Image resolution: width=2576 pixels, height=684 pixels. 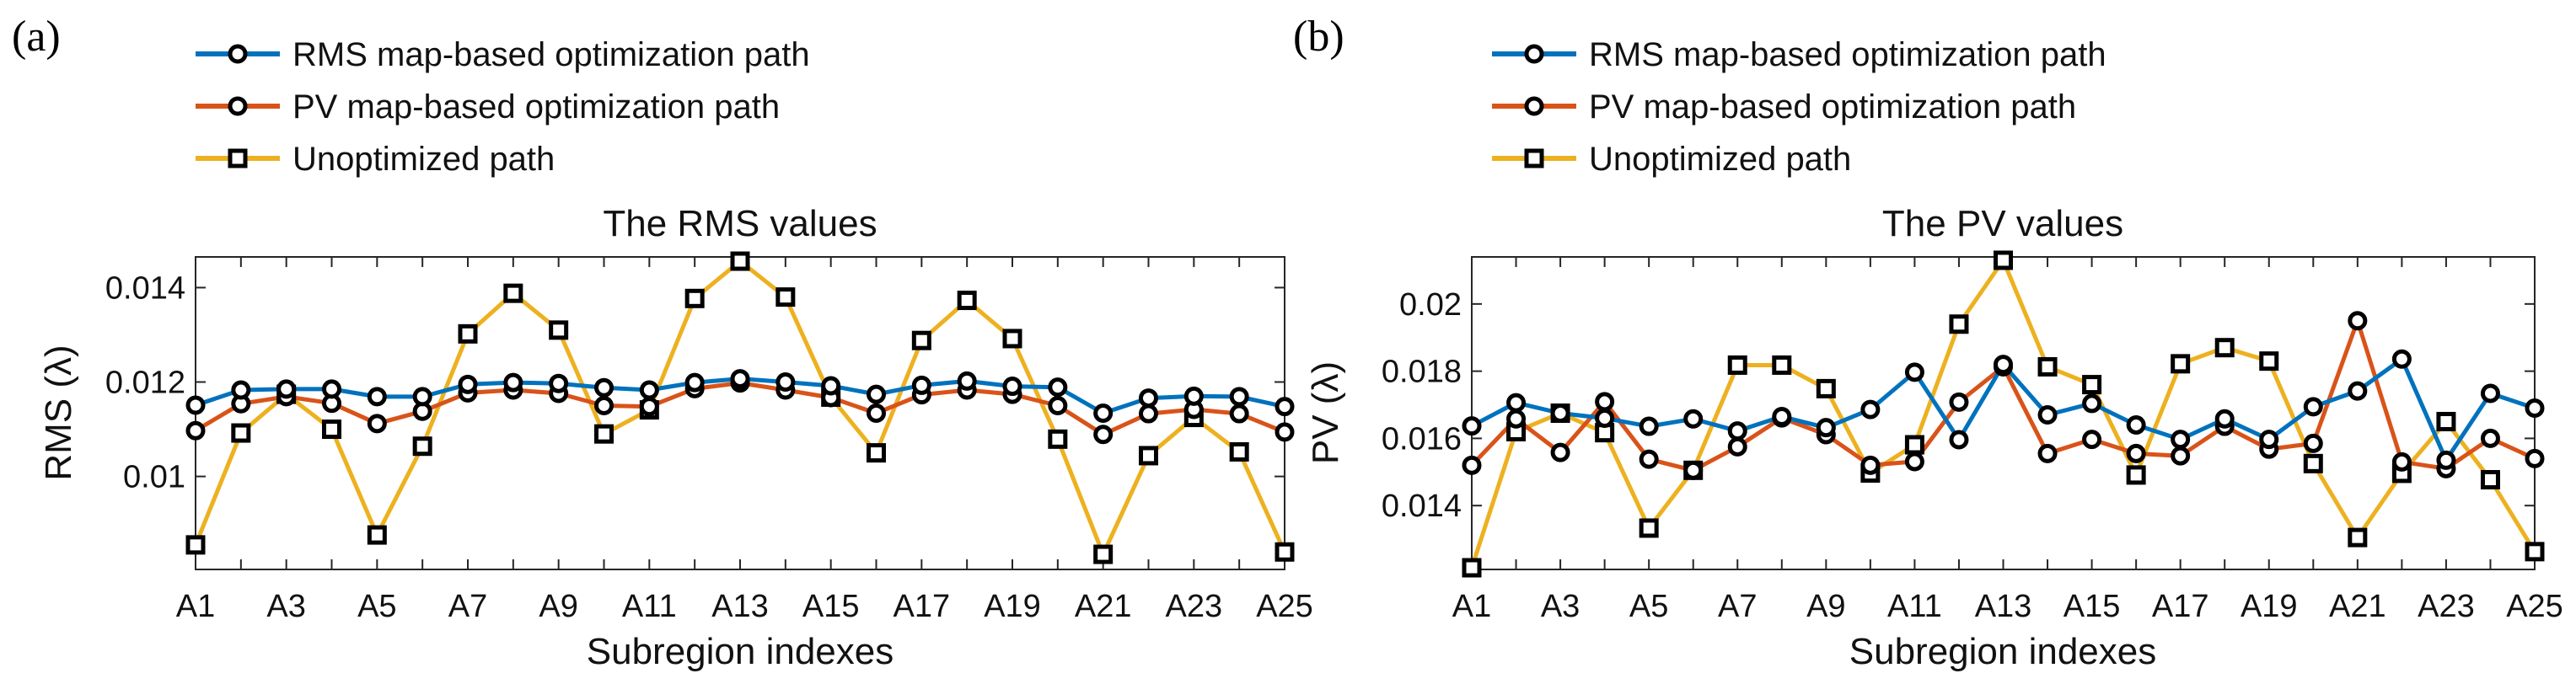 What do you see at coordinates (1914, 606) in the screenshot?
I see `x-tick-label: A11` at bounding box center [1914, 606].